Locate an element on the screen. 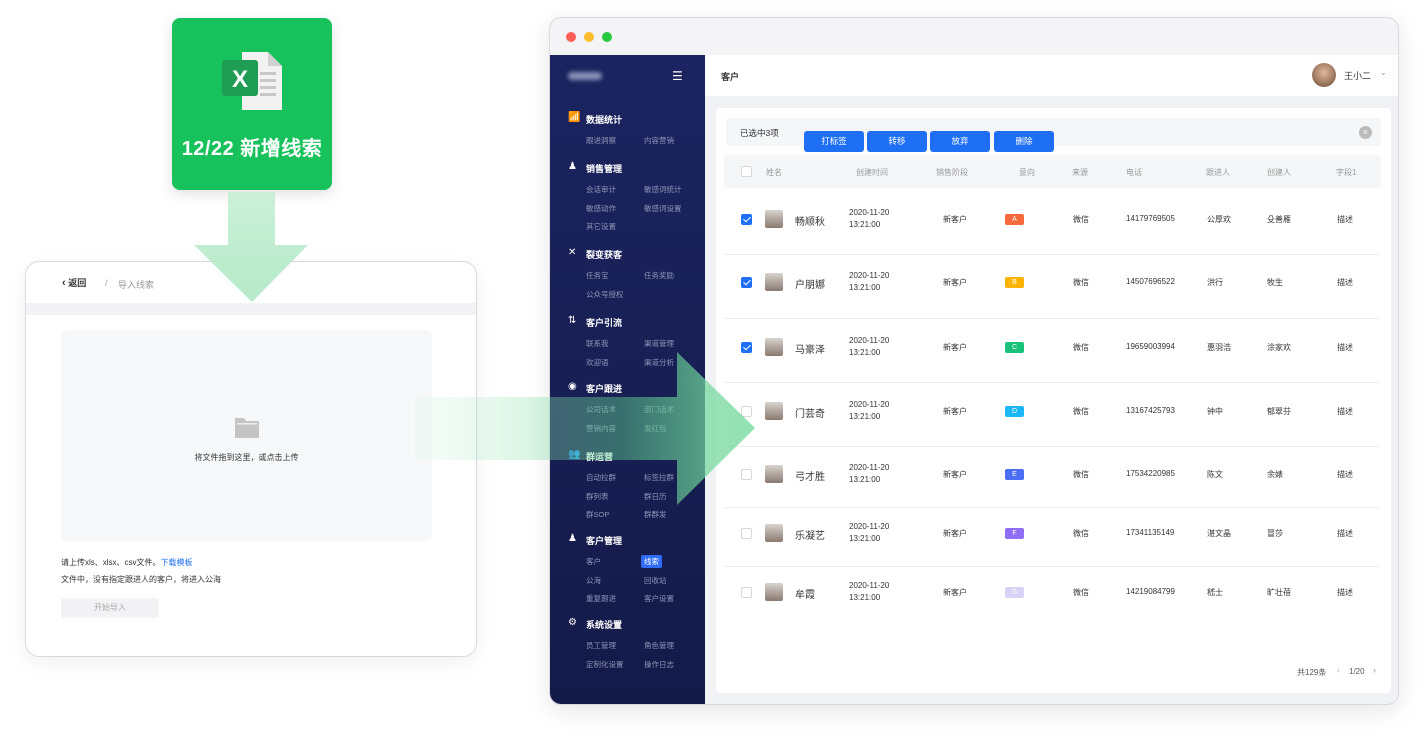  sidebar-item: 公司话术 is located at coordinates (601, 409).